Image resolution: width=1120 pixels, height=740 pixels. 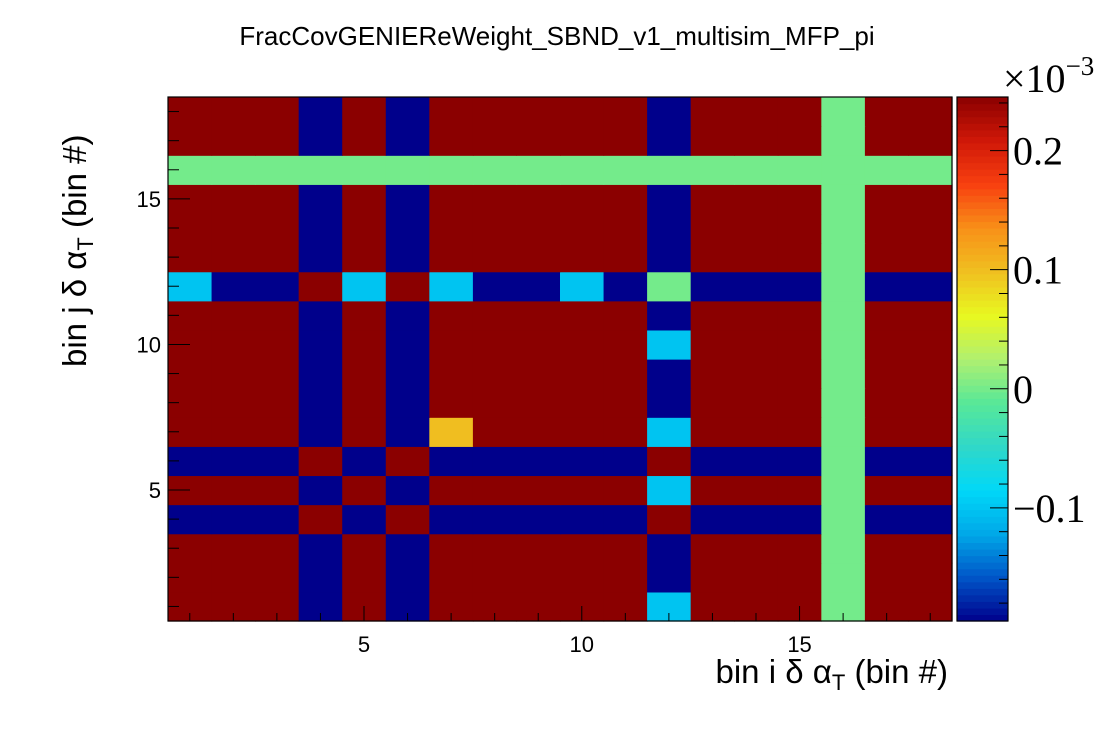 I want to click on x-tick-label: 10, so click(x=582, y=644).